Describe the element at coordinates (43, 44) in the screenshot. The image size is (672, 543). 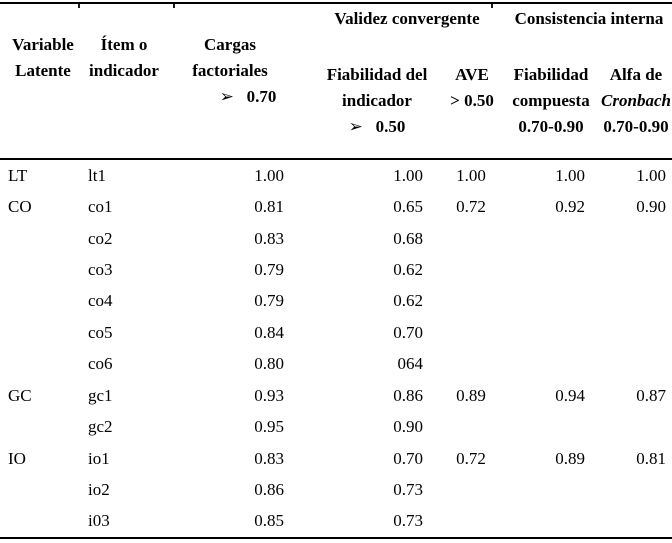
I see `header-line: Variable` at that location.